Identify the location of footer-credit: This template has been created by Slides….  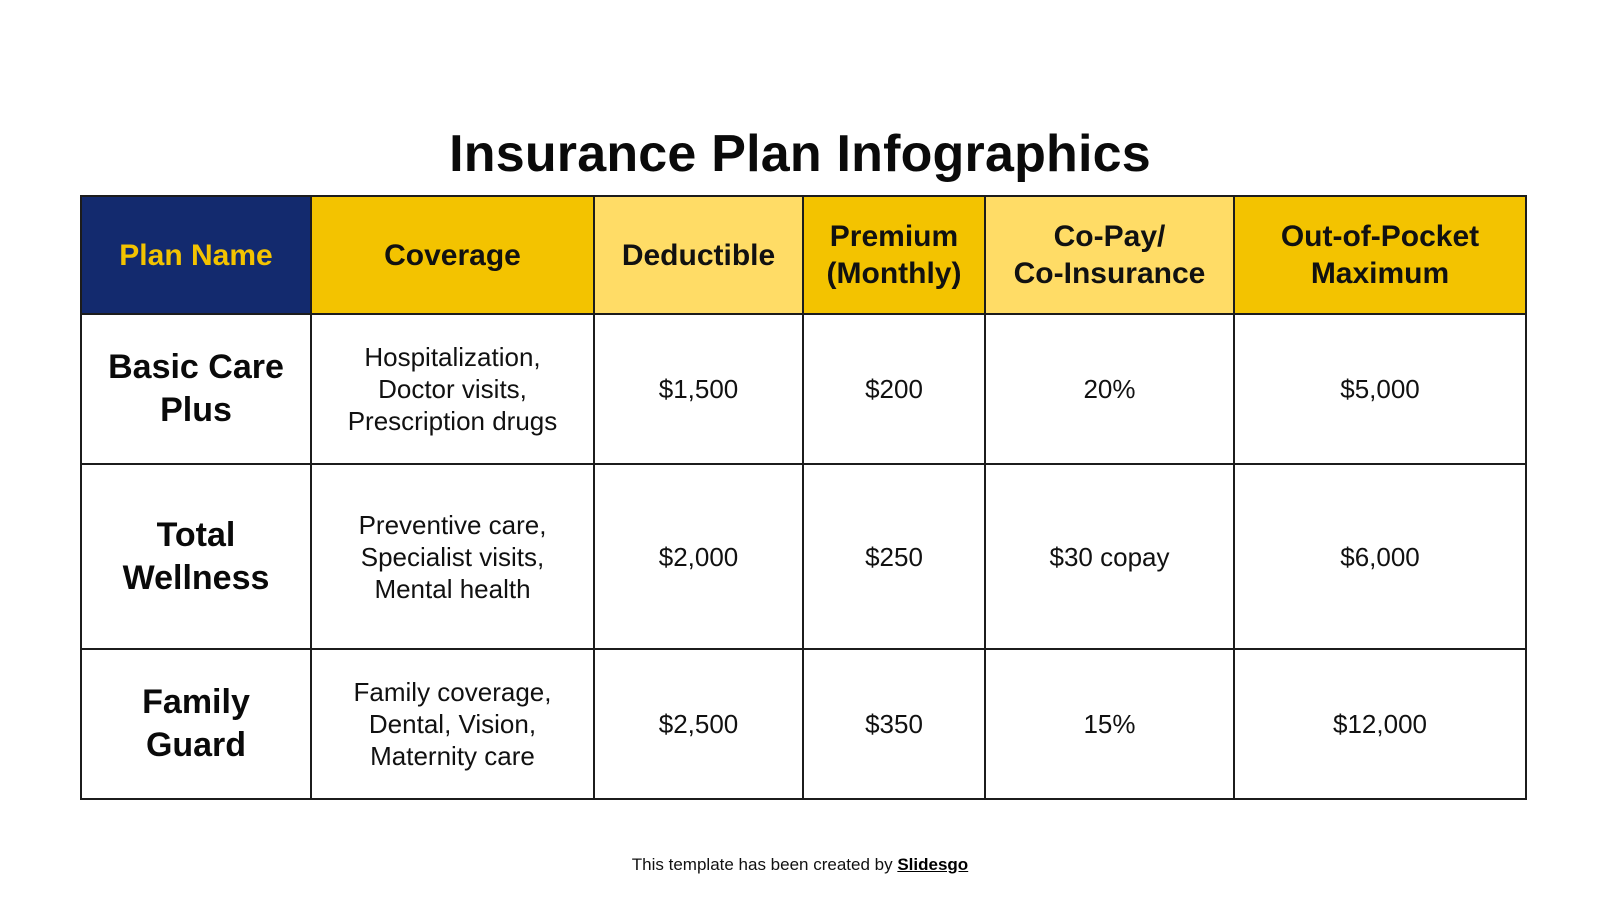
(800, 865).